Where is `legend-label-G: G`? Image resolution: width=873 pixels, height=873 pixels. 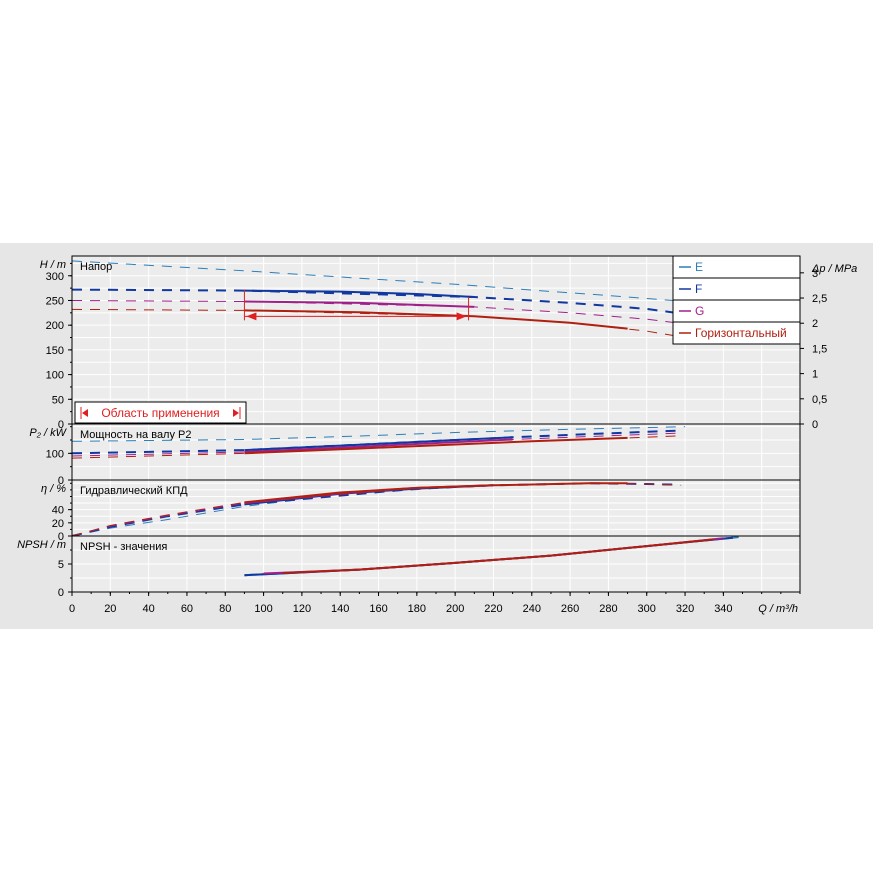 legend-label-G: G is located at coordinates (699, 311).